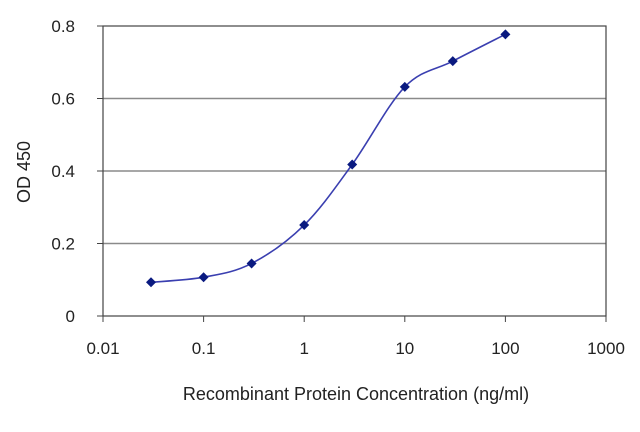 The width and height of the screenshot is (640, 432). What do you see at coordinates (505, 348) in the screenshot?
I see `x-tick-label: 100` at bounding box center [505, 348].